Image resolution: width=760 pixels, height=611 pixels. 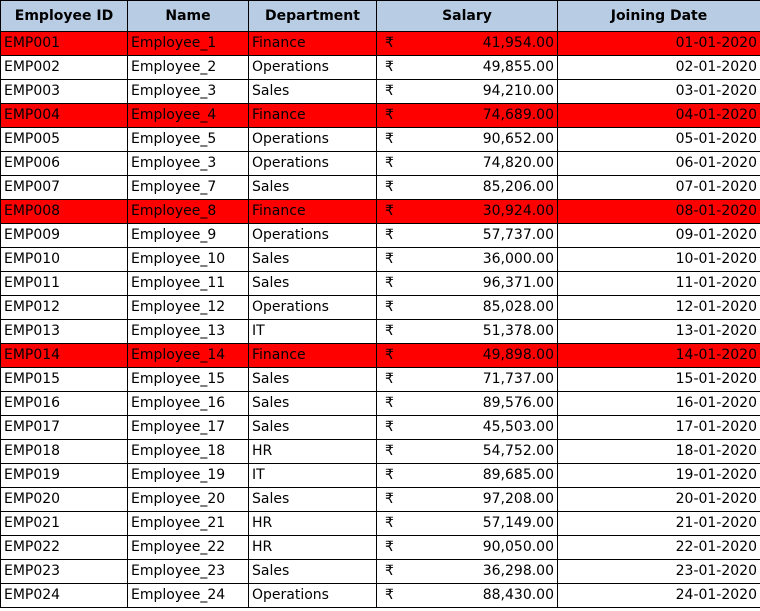 I want to click on cell-joining-date: 09-01-2020, so click(x=658, y=235).